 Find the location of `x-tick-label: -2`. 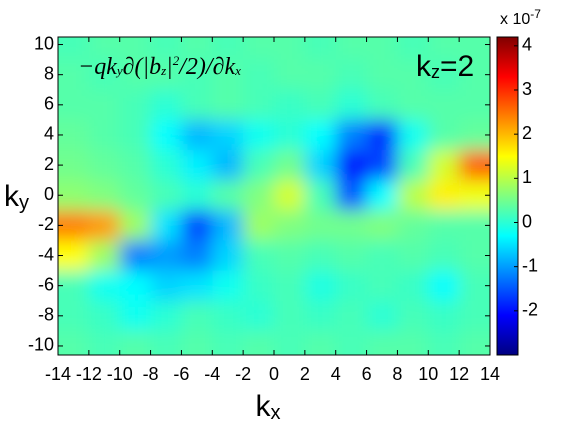

x-tick-label: -2 is located at coordinates (243, 374).